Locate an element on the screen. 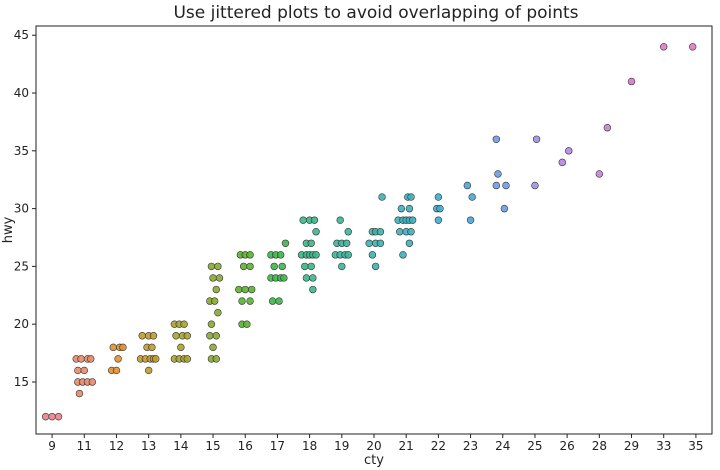 The image size is (720, 470). y-tick-label: 30 is located at coordinates (21, 209).